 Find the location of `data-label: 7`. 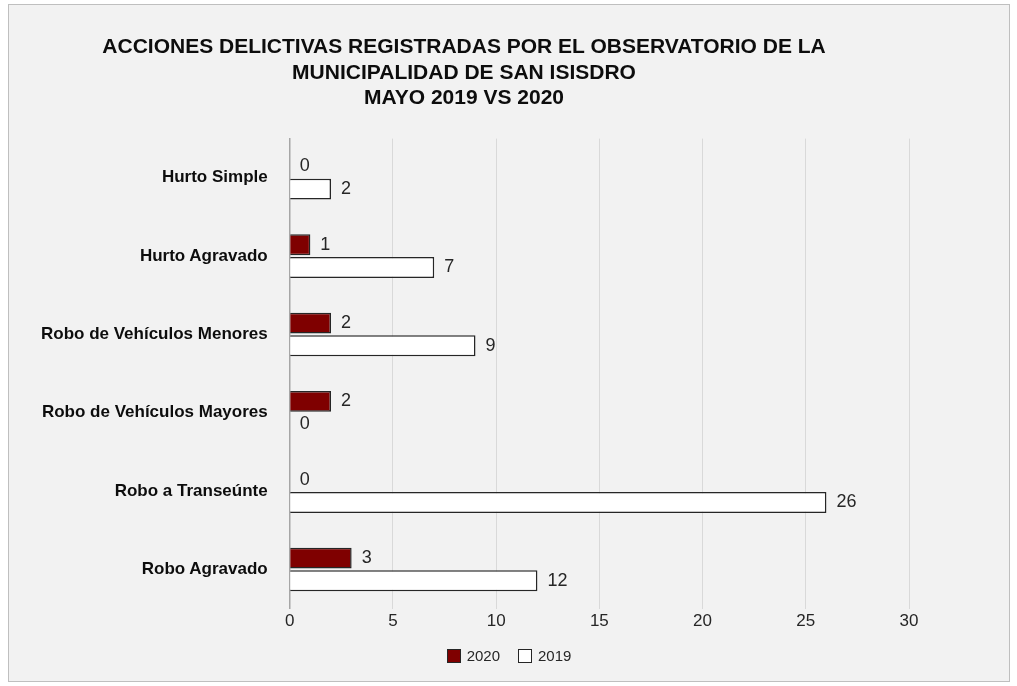

data-label: 7 is located at coordinates (449, 266).